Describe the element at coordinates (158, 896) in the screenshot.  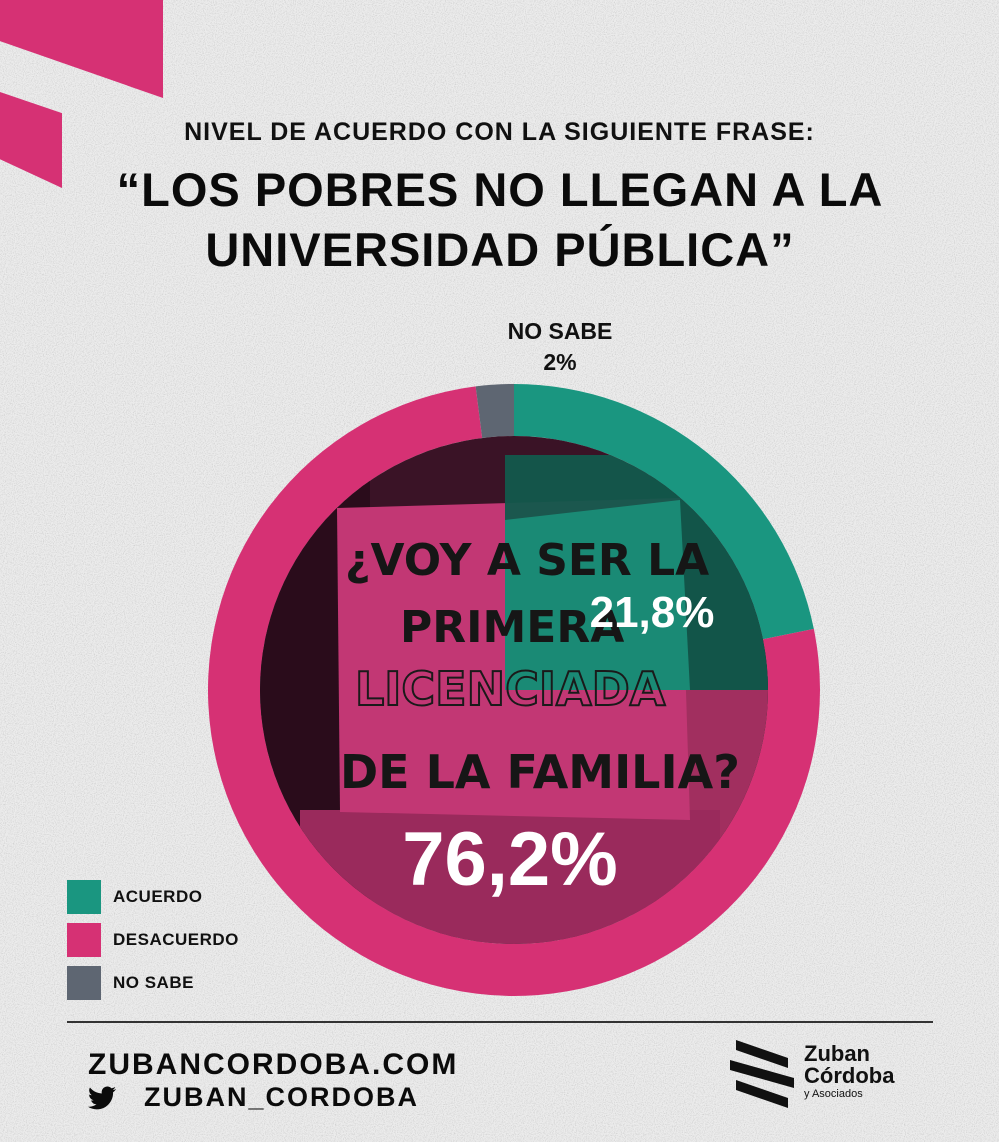
I see `legend-label-acuerdo: ACUERDO` at that location.